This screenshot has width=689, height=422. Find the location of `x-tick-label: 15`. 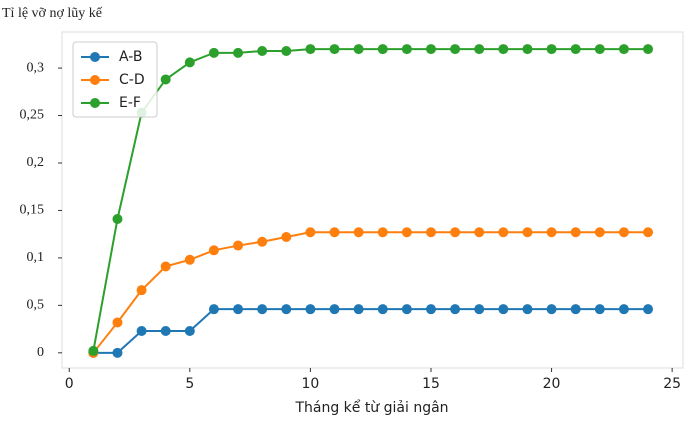

x-tick-label: 15 is located at coordinates (431, 384).